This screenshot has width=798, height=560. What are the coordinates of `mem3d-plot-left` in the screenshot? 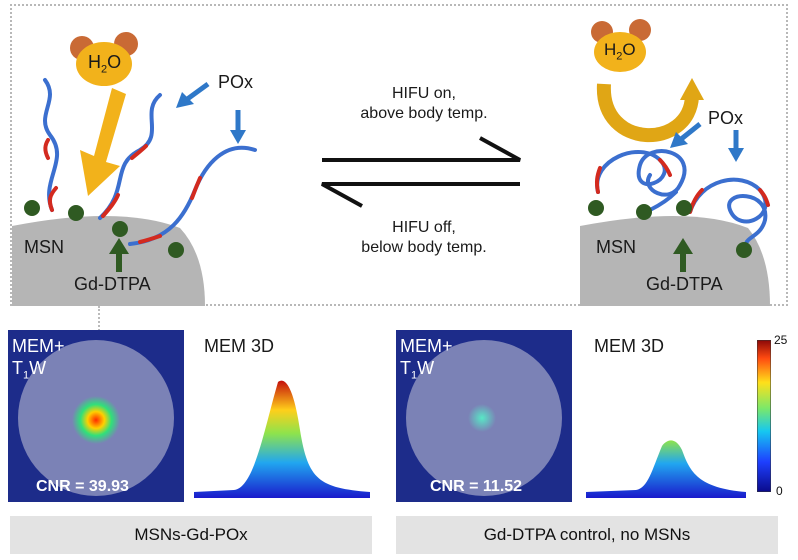 It's located at (282, 439).